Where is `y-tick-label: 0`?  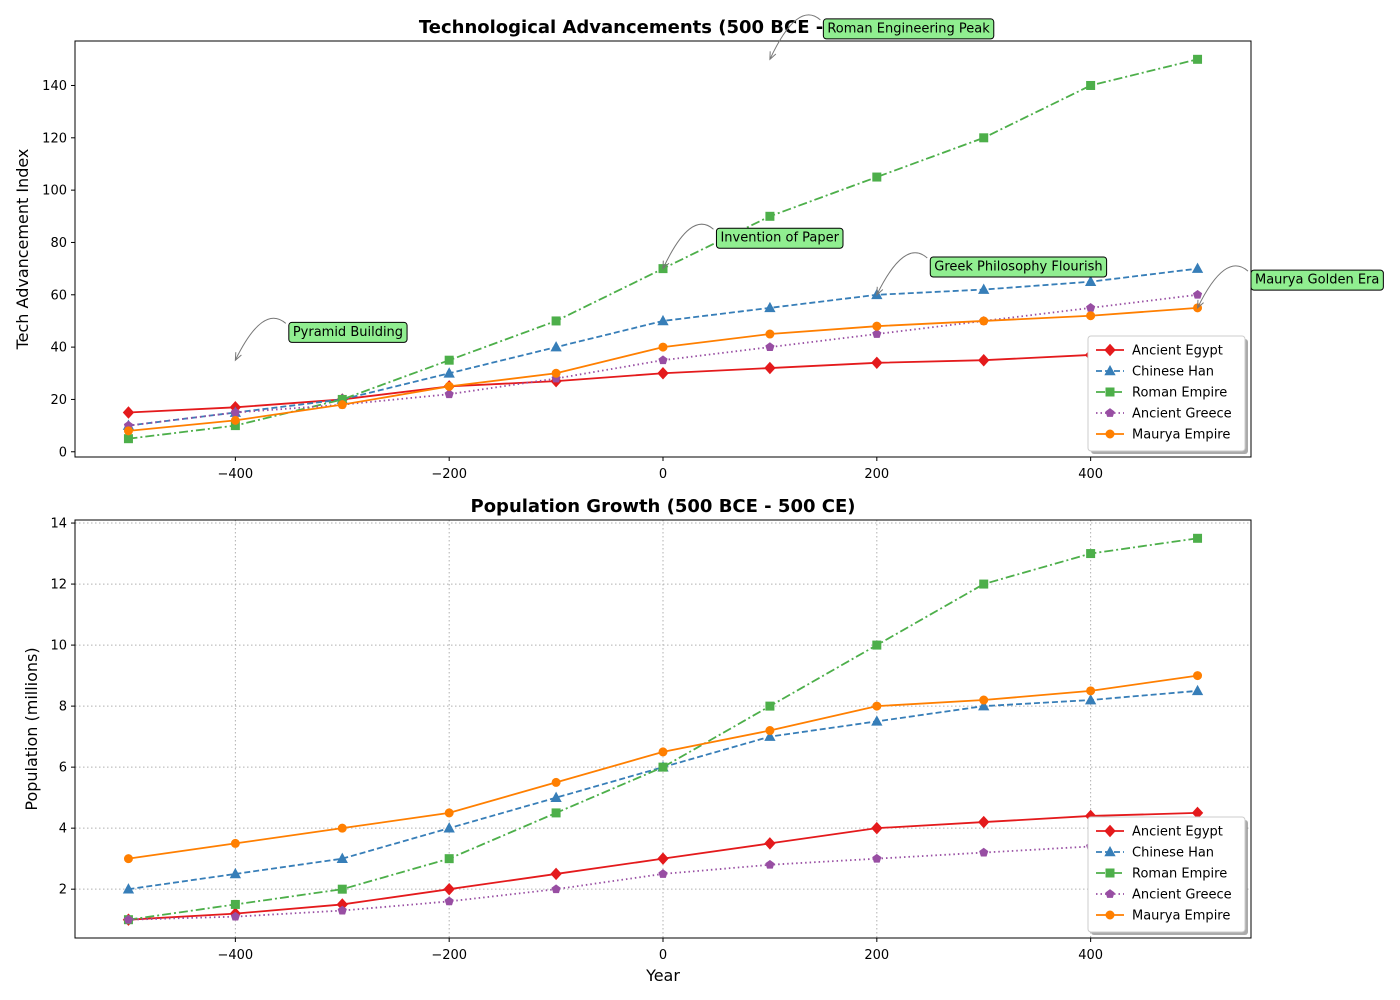
y-tick-label: 0 is located at coordinates (63, 452).